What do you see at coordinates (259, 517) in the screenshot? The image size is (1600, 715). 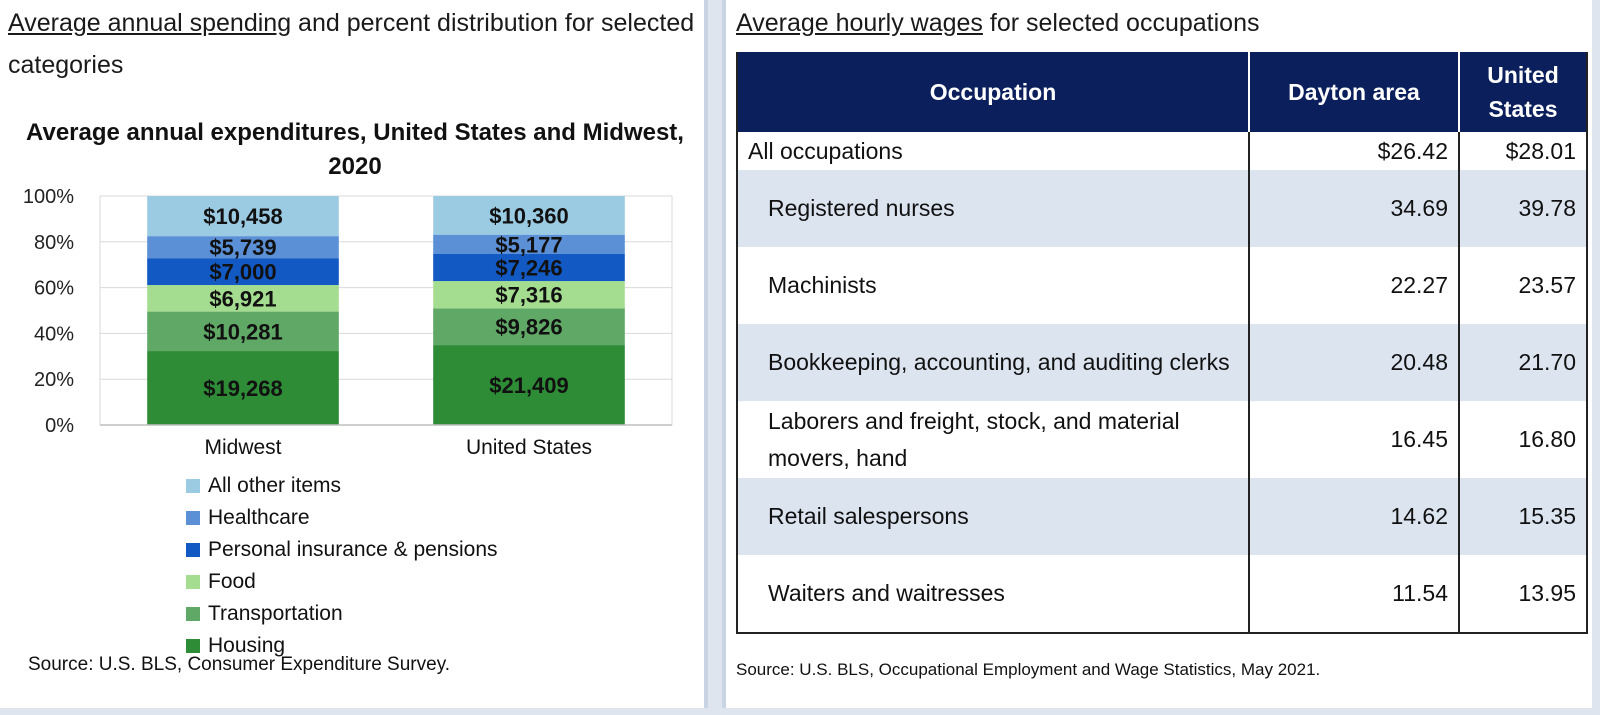 I see `legend-label: Healthcare` at bounding box center [259, 517].